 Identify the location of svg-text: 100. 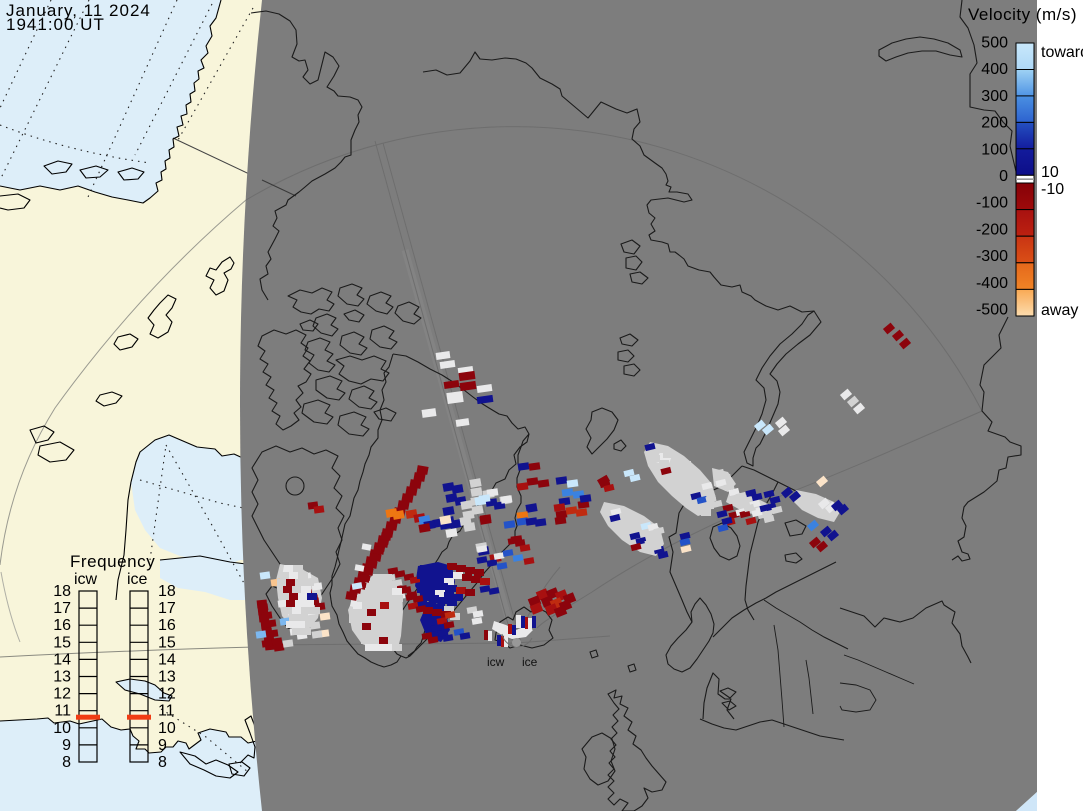
(994, 149).